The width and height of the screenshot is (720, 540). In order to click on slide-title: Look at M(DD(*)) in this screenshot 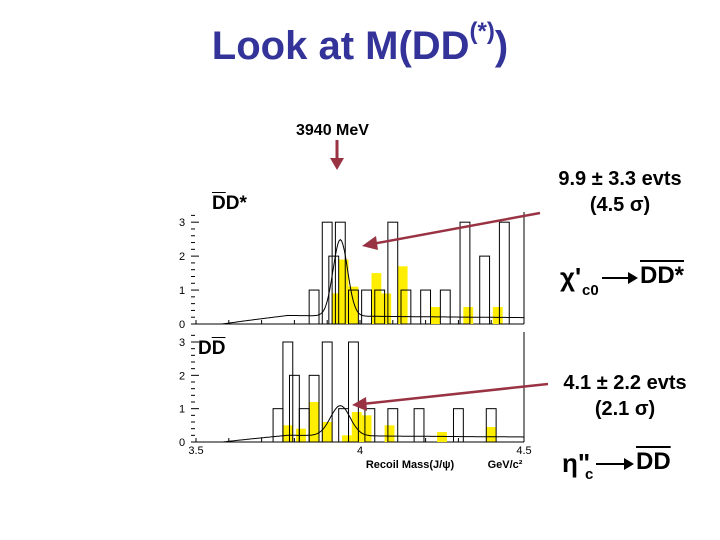, I will do `click(360, 43)`.